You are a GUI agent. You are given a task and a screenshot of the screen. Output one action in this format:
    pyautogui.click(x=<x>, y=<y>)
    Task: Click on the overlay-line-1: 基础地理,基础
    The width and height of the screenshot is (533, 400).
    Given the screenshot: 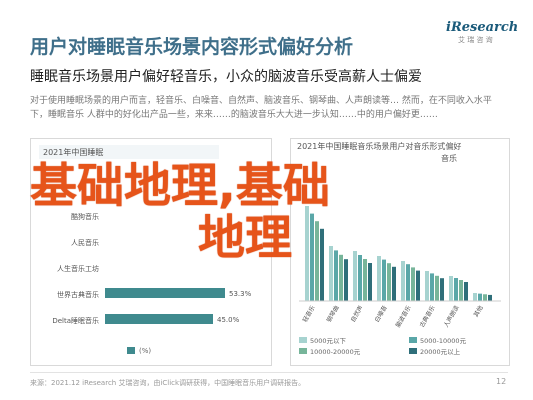 What is the action you would take?
    pyautogui.click(x=180, y=186)
    